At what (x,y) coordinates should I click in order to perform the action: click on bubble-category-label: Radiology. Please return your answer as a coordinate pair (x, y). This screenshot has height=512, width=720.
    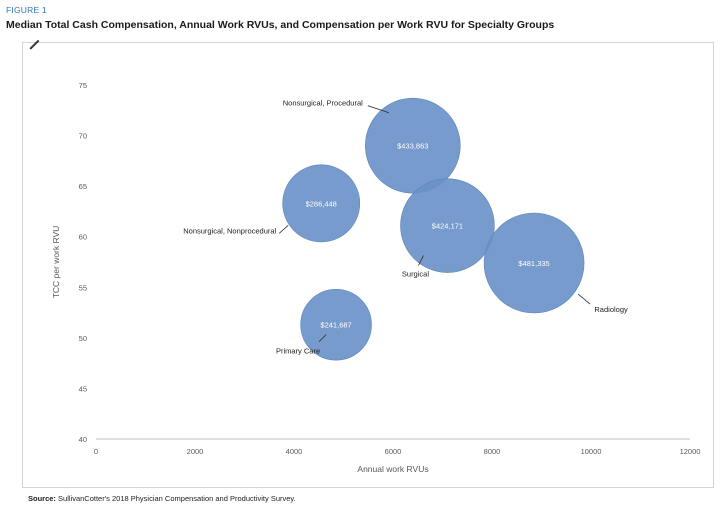
    Looking at the image, I should click on (611, 309).